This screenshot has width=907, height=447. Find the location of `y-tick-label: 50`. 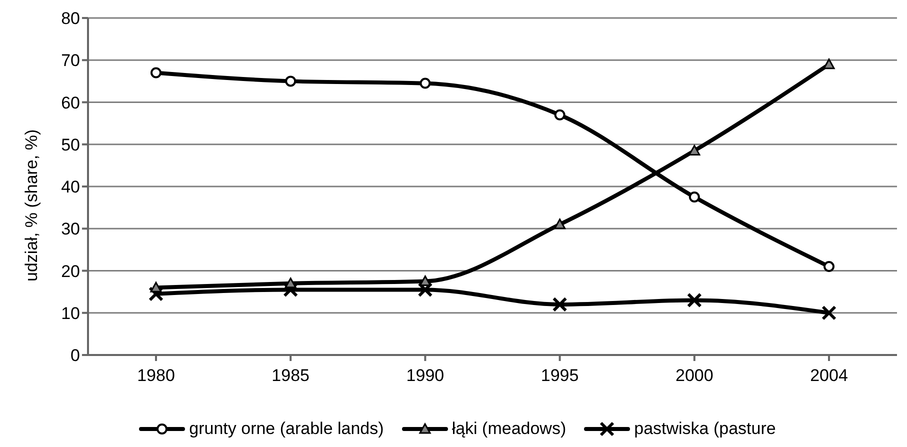

y-tick-label: 50 is located at coordinates (70, 144).